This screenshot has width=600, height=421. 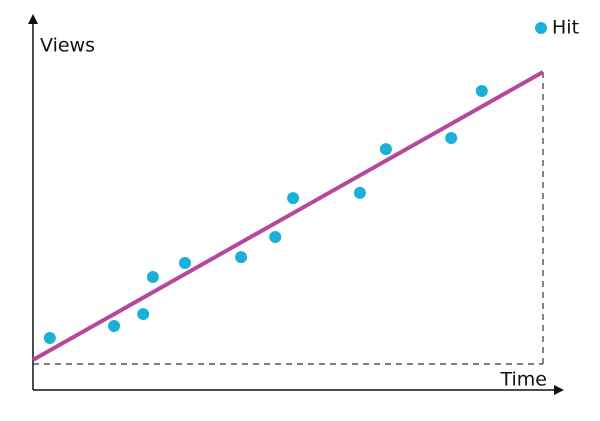 I want to click on y-axis-label: Views, so click(x=67, y=46).